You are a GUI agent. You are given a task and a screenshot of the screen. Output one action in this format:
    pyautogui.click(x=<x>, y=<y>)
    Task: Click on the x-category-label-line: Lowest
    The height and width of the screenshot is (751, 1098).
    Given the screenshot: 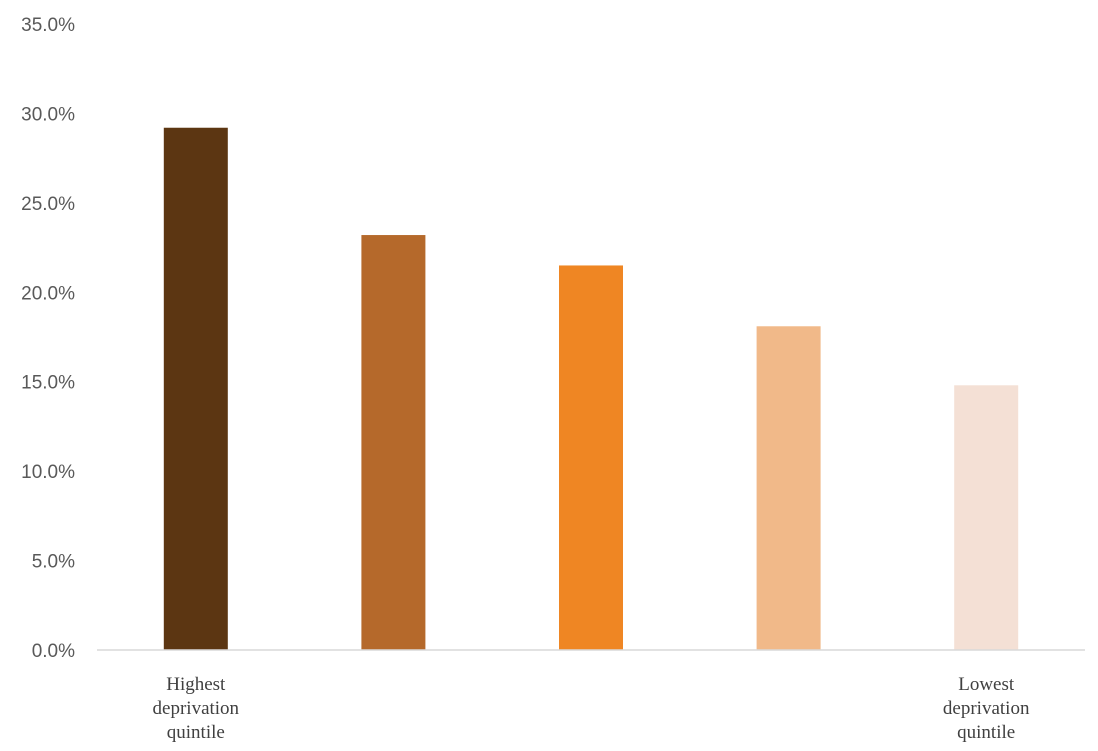 What is the action you would take?
    pyautogui.click(x=986, y=684)
    